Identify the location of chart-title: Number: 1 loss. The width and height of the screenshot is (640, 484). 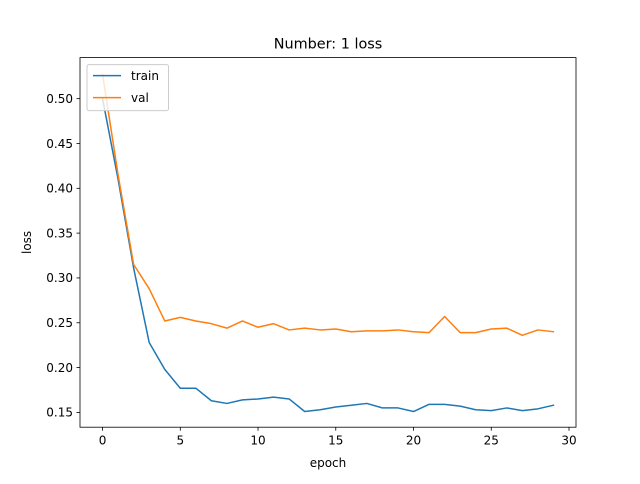
(328, 45).